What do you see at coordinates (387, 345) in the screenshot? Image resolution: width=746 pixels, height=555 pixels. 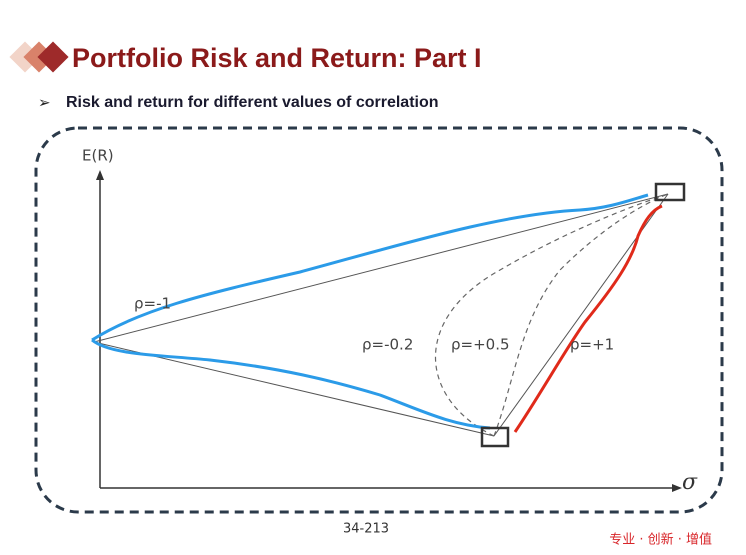 I see `curve-label: ρ=-0.2` at bounding box center [387, 345].